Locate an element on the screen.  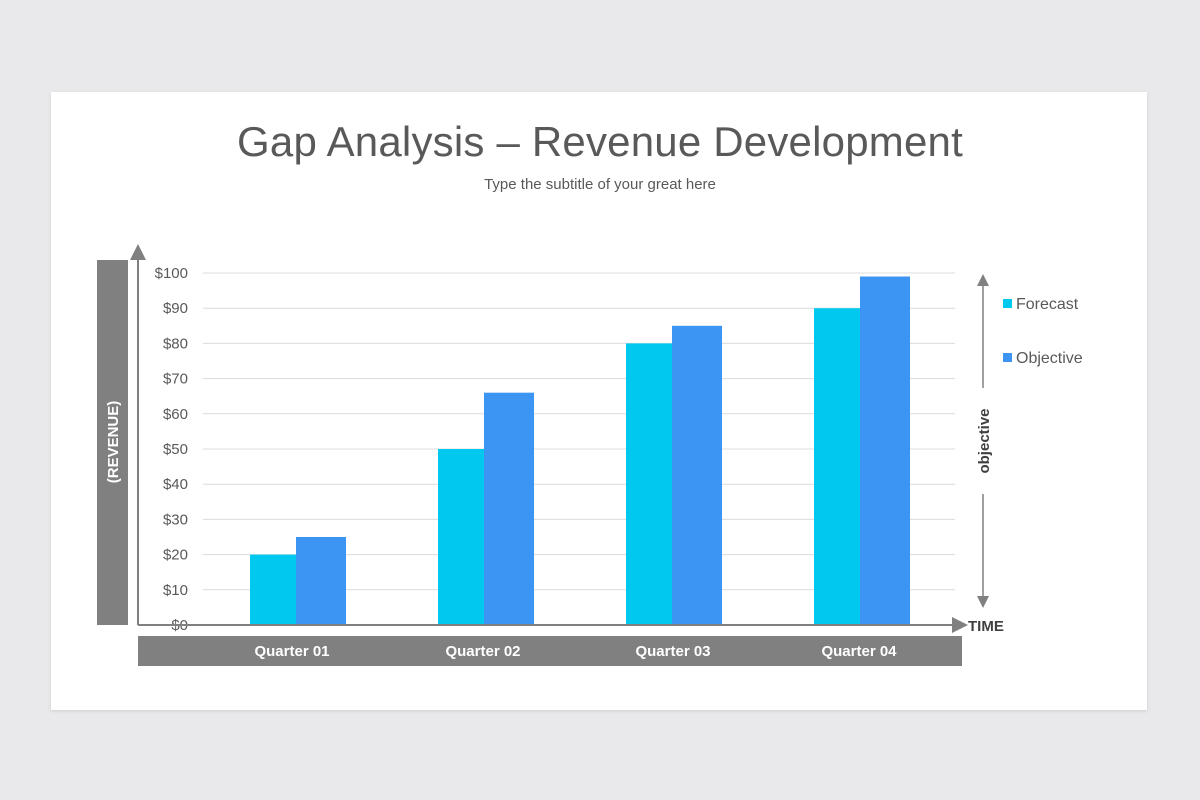
x-category-band is located at coordinates (550, 651).